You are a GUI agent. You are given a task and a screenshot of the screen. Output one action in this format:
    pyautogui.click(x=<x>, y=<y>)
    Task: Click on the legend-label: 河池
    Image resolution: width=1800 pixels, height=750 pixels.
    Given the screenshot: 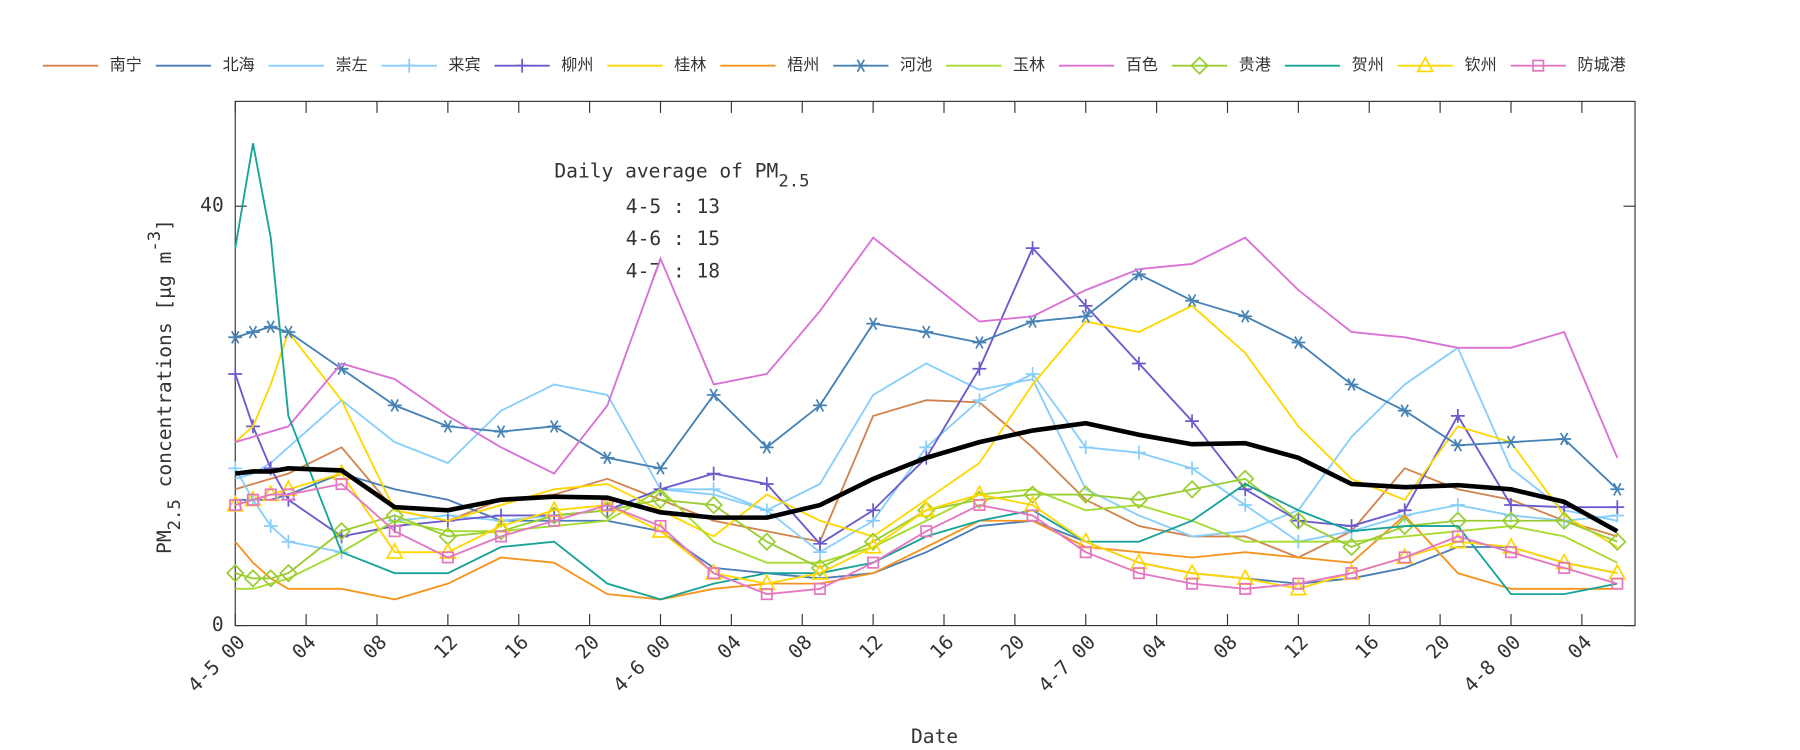 What is the action you would take?
    pyautogui.click(x=916, y=64)
    